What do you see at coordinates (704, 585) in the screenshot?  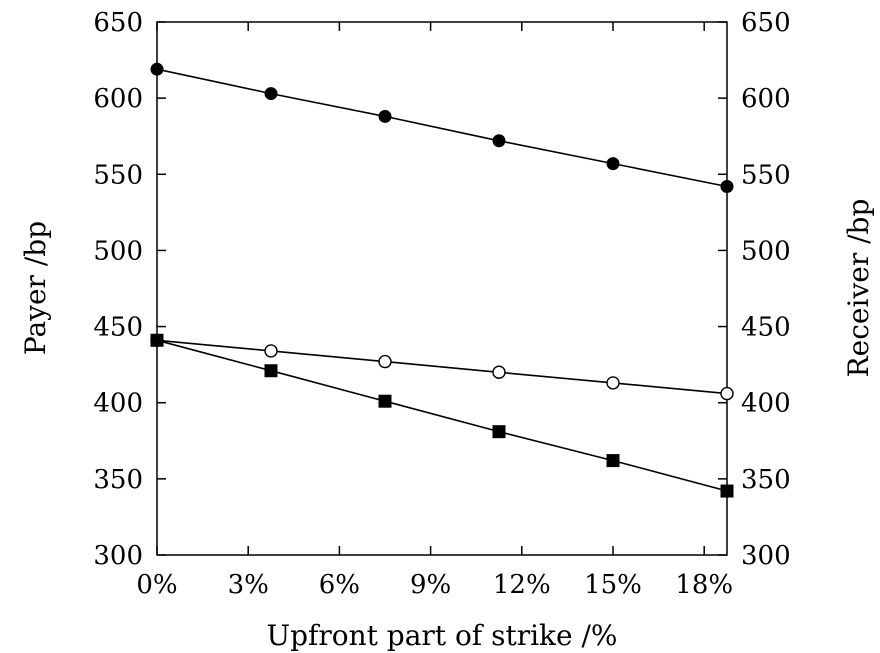 I see `x-tick-label: 18%` at bounding box center [704, 585].